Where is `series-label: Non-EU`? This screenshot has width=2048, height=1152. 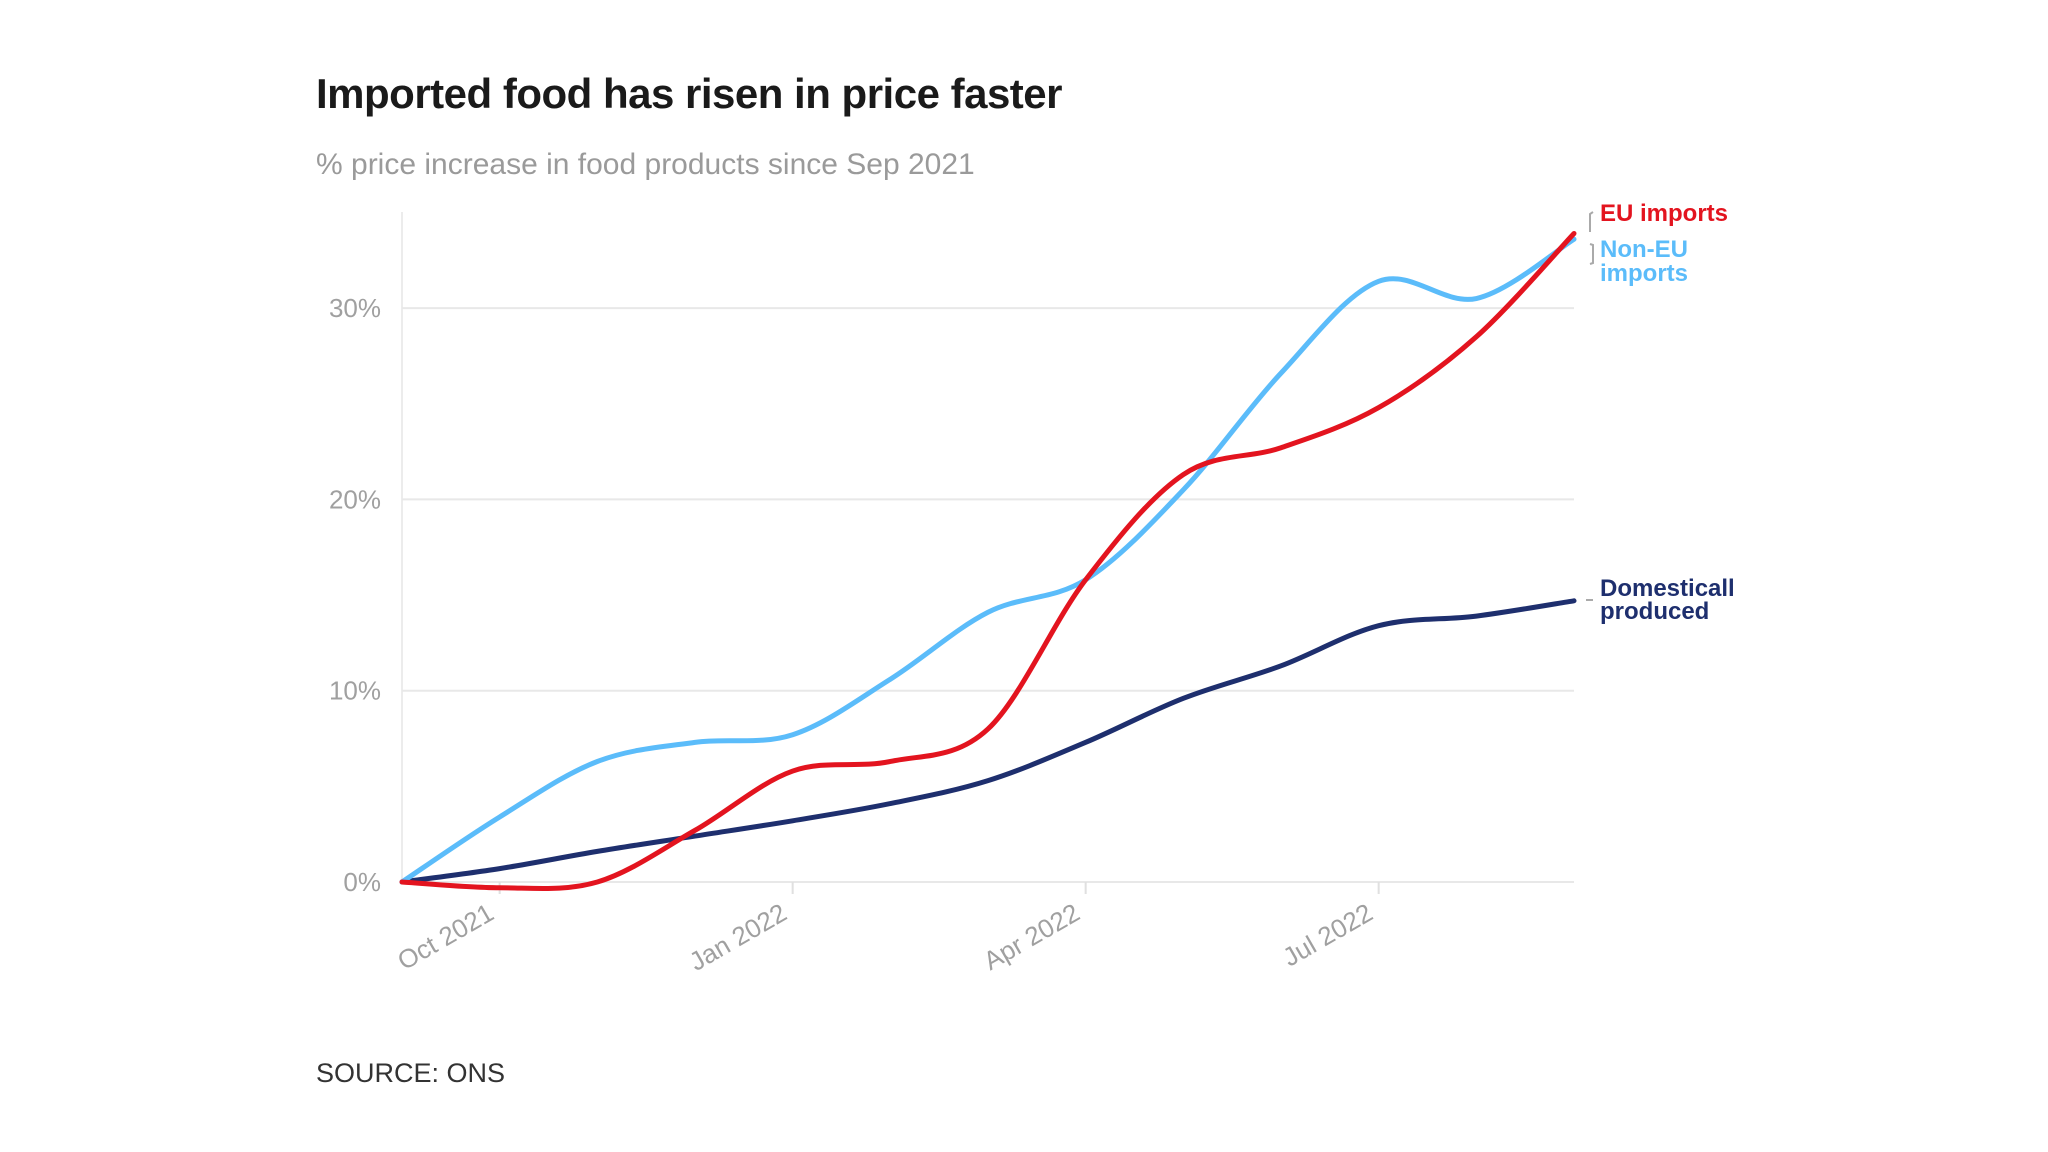
series-label: Non-EU is located at coordinates (1644, 249).